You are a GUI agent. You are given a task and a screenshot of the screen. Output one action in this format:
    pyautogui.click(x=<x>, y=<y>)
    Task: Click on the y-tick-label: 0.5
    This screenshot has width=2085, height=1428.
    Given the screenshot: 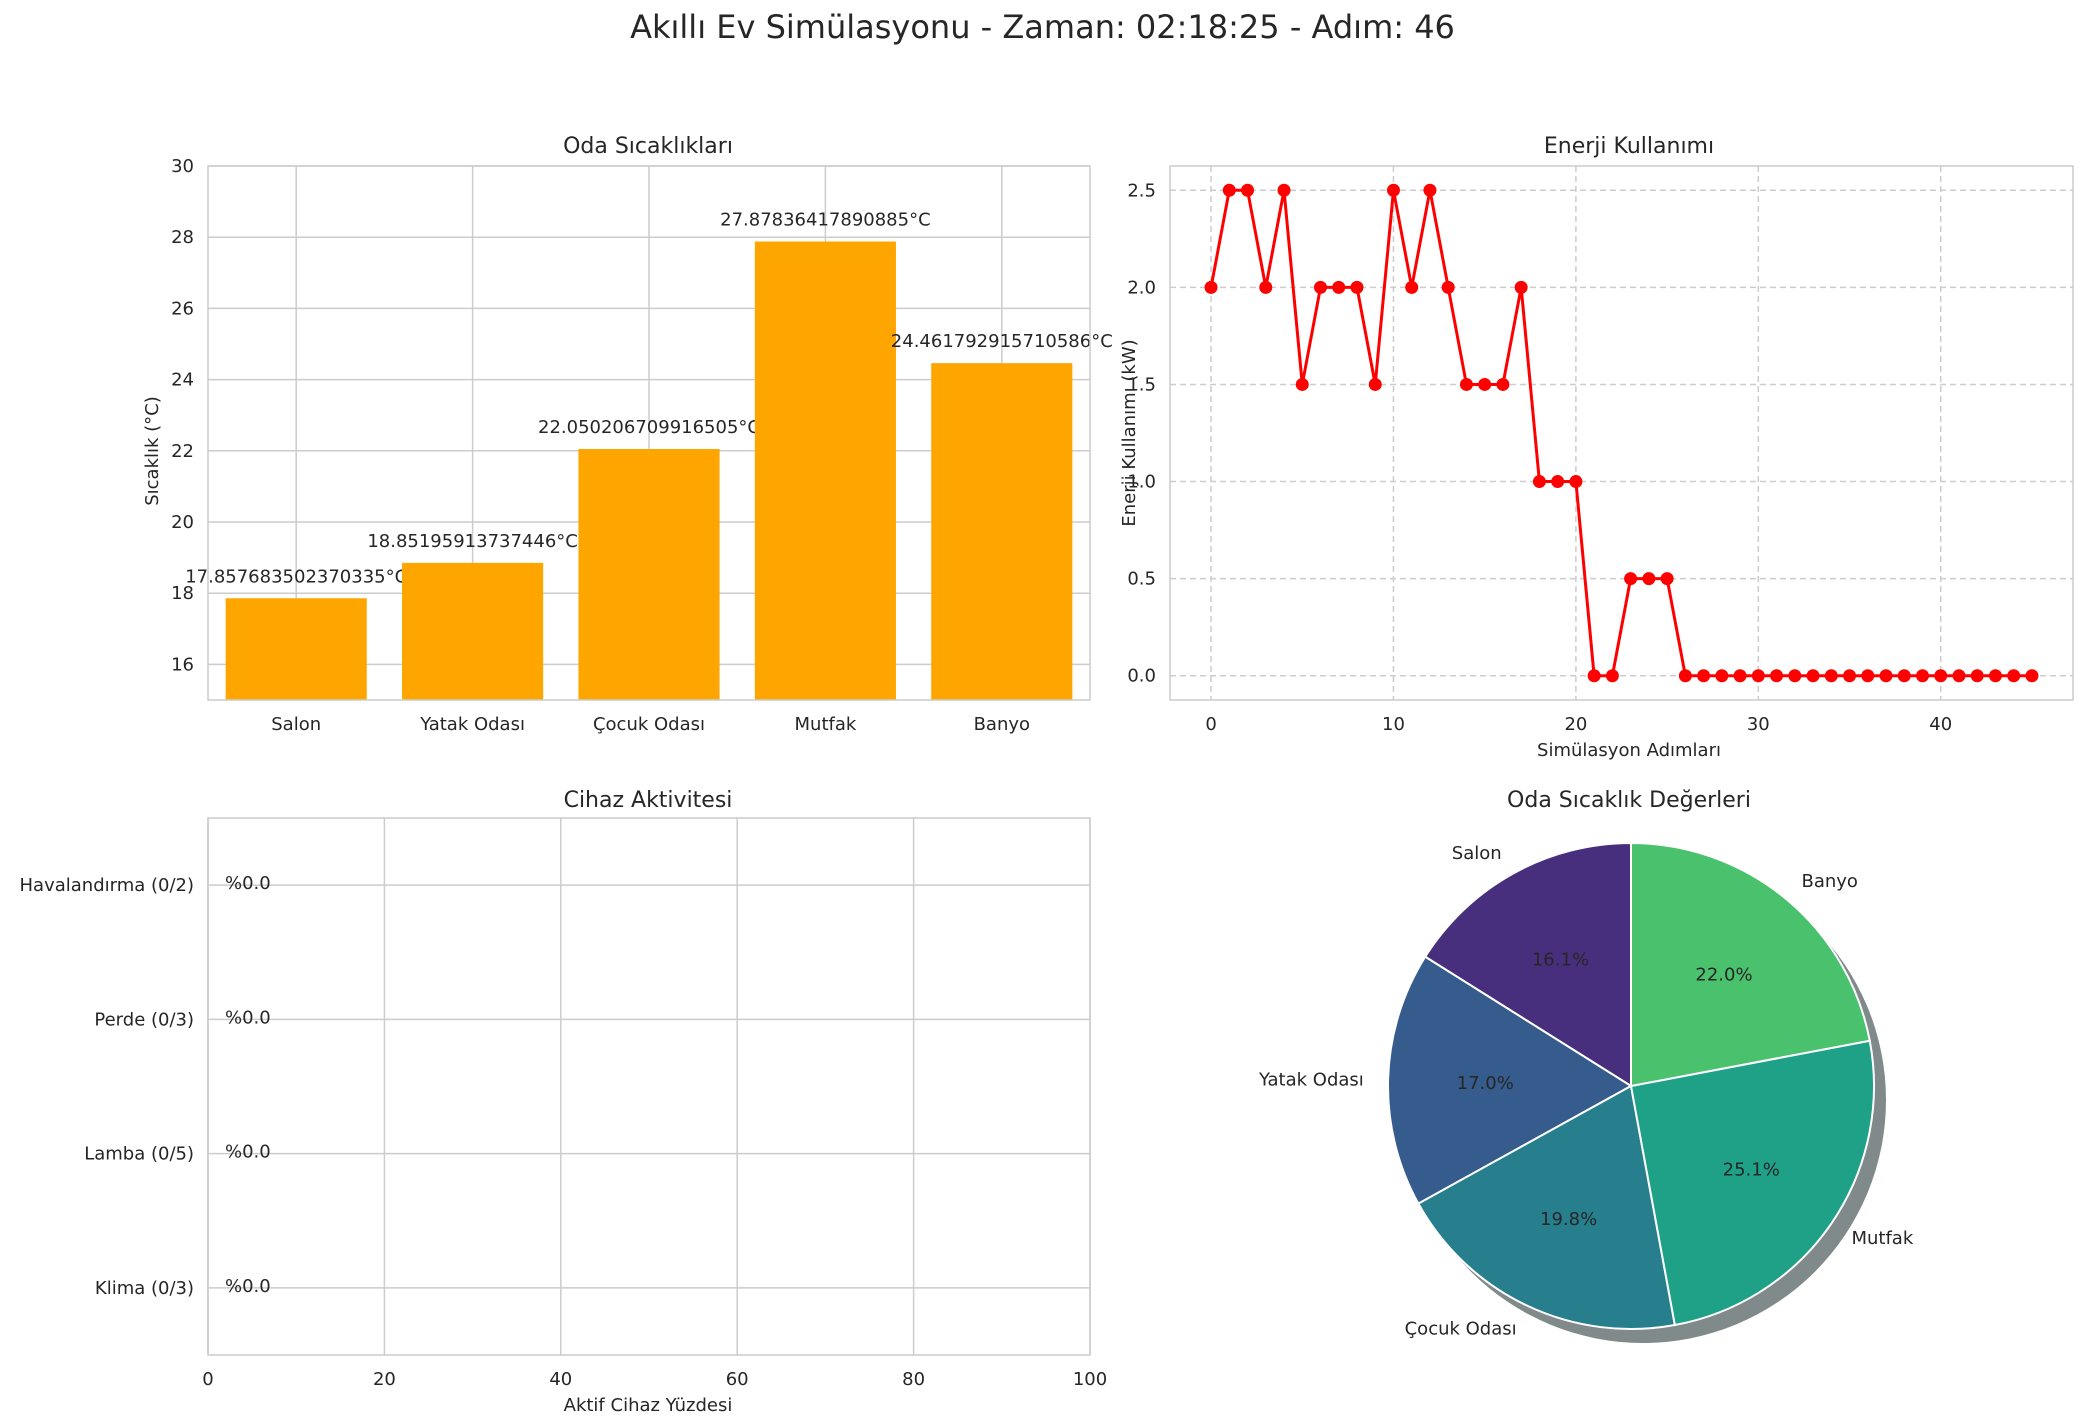 What is the action you would take?
    pyautogui.click(x=1141, y=579)
    